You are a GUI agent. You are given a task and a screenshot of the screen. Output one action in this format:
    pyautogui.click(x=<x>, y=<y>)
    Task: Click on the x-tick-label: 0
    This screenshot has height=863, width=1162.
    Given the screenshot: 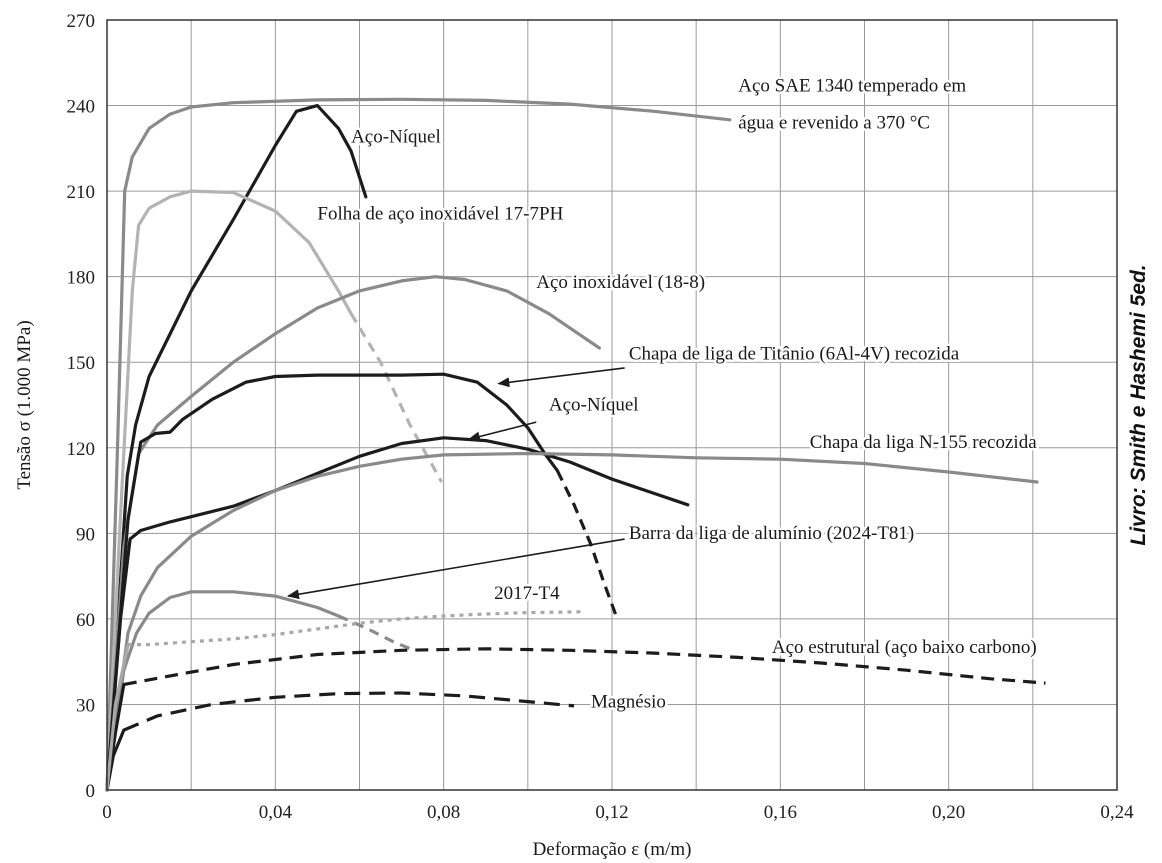 What is the action you would take?
    pyautogui.click(x=107, y=812)
    